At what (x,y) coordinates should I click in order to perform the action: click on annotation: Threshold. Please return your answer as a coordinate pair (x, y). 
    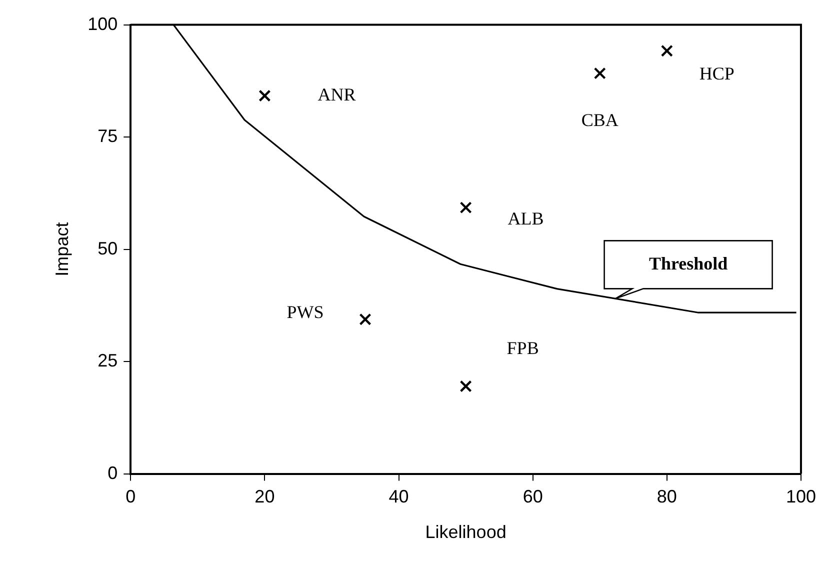
    Looking at the image, I should click on (688, 263).